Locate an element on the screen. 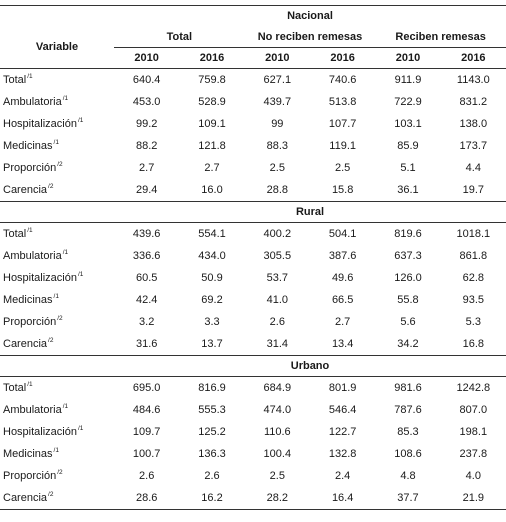 This screenshot has height=522, width=506. value-cell: 125.2 is located at coordinates (212, 432).